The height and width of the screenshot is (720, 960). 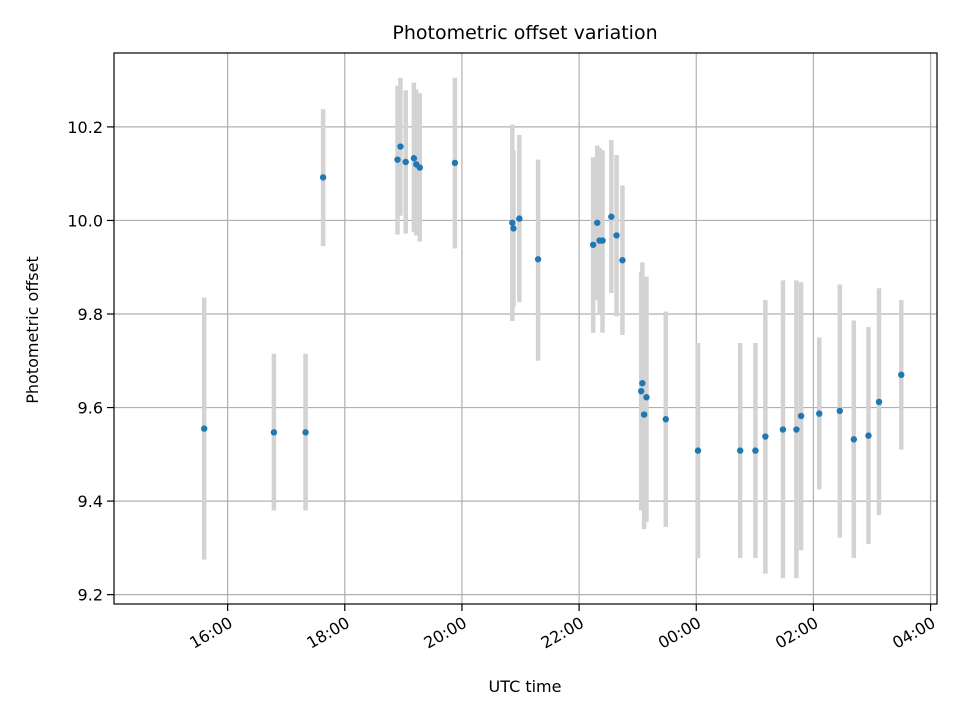 I want to click on y-tick-label: 10.0, so click(x=85, y=220).